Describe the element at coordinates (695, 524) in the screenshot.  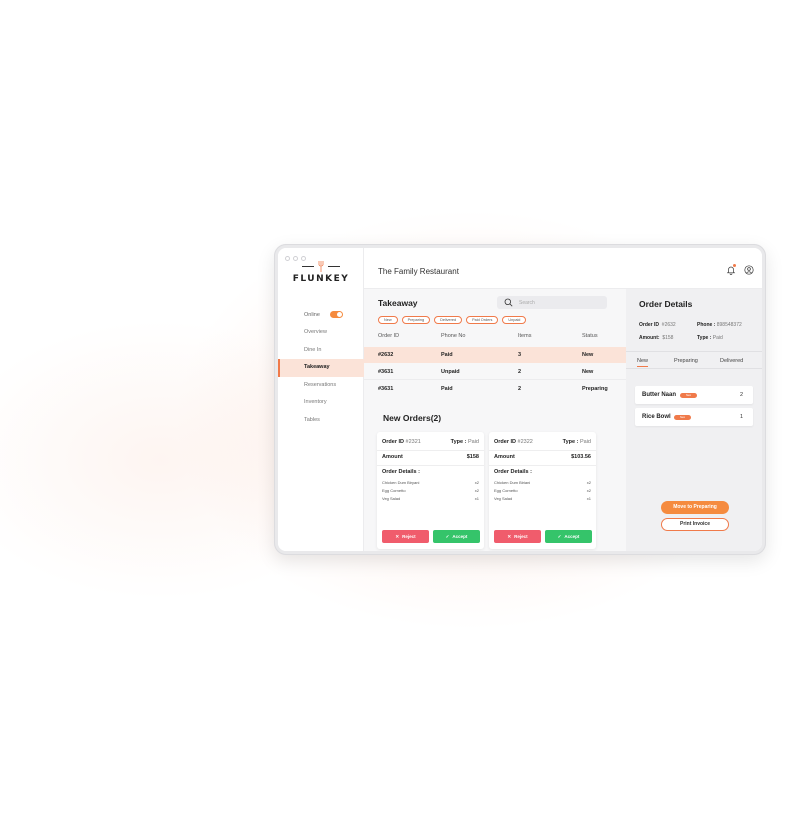
I see `print-invoice-button: Print Invoice` at that location.